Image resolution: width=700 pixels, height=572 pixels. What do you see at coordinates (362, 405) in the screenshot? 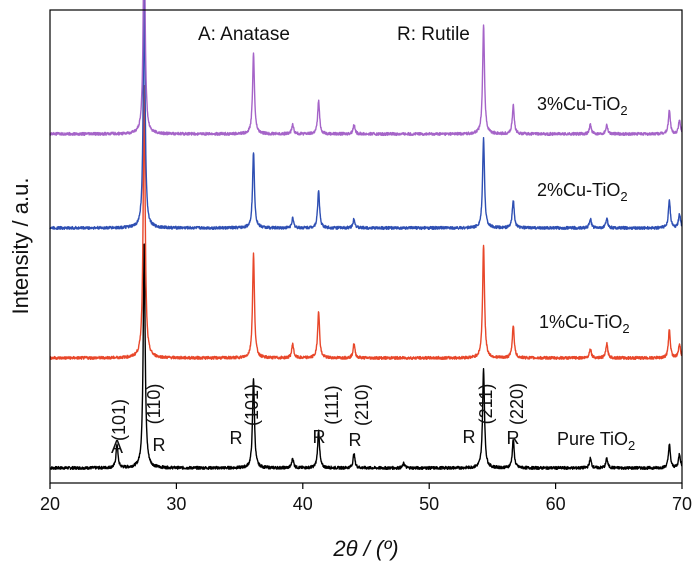
I see `peak-hkl-label: (210)` at bounding box center [362, 405].